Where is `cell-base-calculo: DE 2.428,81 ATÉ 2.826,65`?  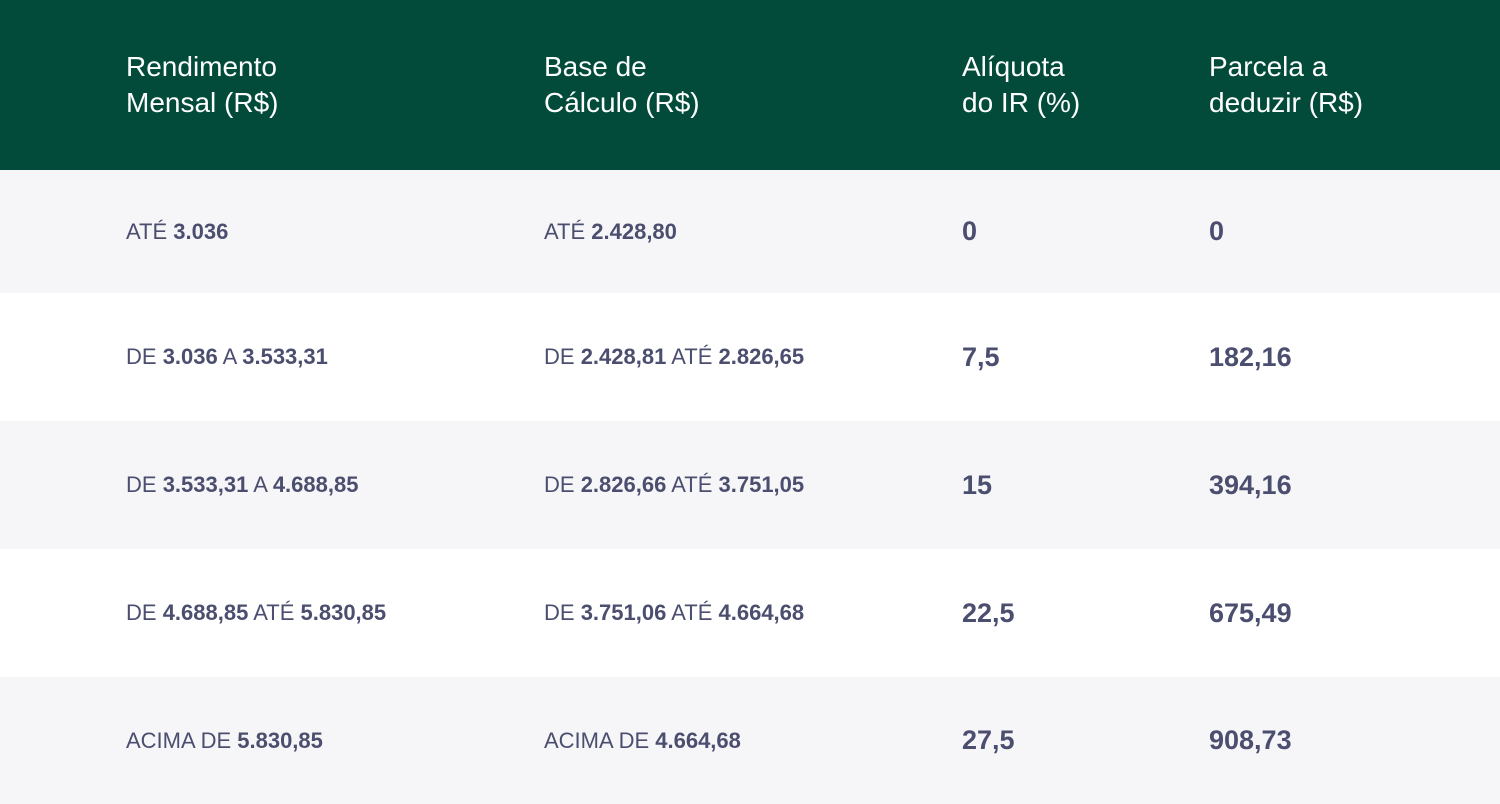 cell-base-calculo: DE 2.428,81 ATÉ 2.826,65 is located at coordinates (674, 357).